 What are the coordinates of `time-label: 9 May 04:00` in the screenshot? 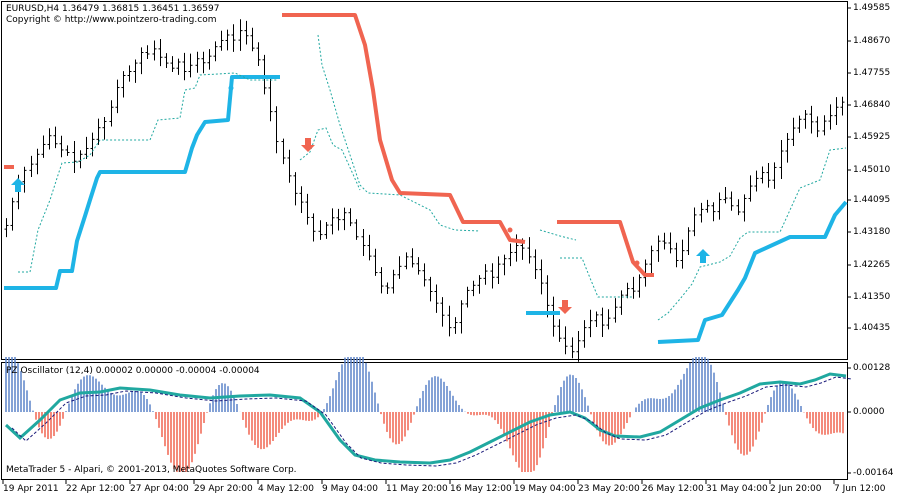 It's located at (350, 489).